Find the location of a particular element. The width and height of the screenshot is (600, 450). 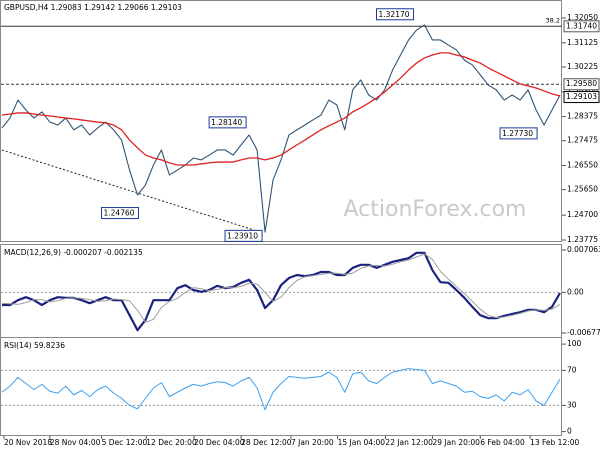

panel-title: MACD(12,26,9) -0.000207 -0.002135 is located at coordinates (73, 252).